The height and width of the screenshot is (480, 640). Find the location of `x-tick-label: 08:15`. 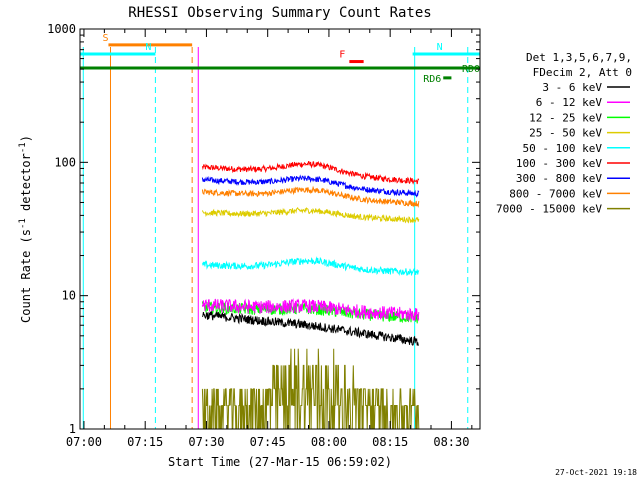

x-tick-label: 08:15 is located at coordinates (390, 442).